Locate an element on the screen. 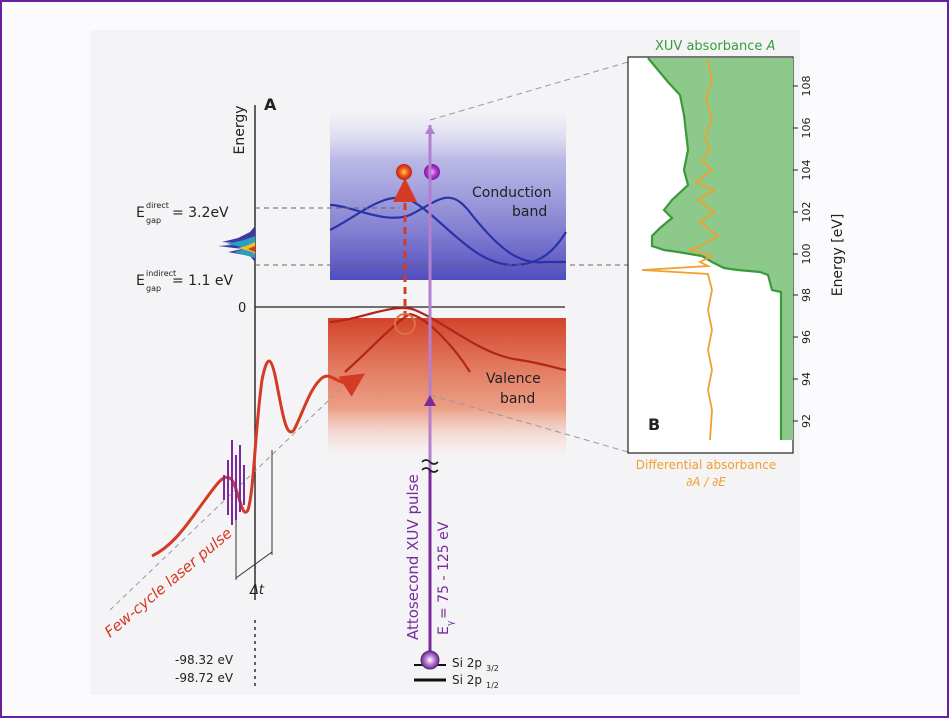 The image size is (949, 718). differential-absorbance-title: Differential absorbance is located at coordinates (706, 465).